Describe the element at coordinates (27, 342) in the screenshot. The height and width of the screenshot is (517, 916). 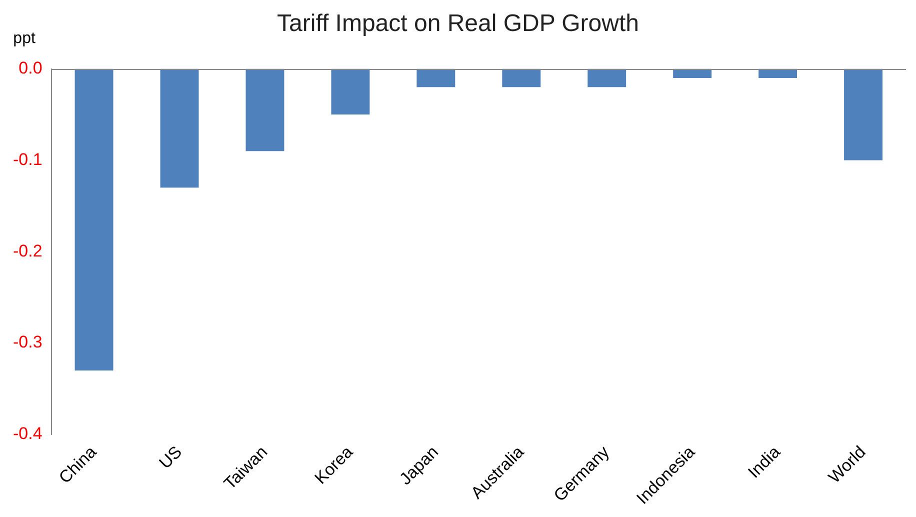
I see `y-tick-label: -0.3` at that location.